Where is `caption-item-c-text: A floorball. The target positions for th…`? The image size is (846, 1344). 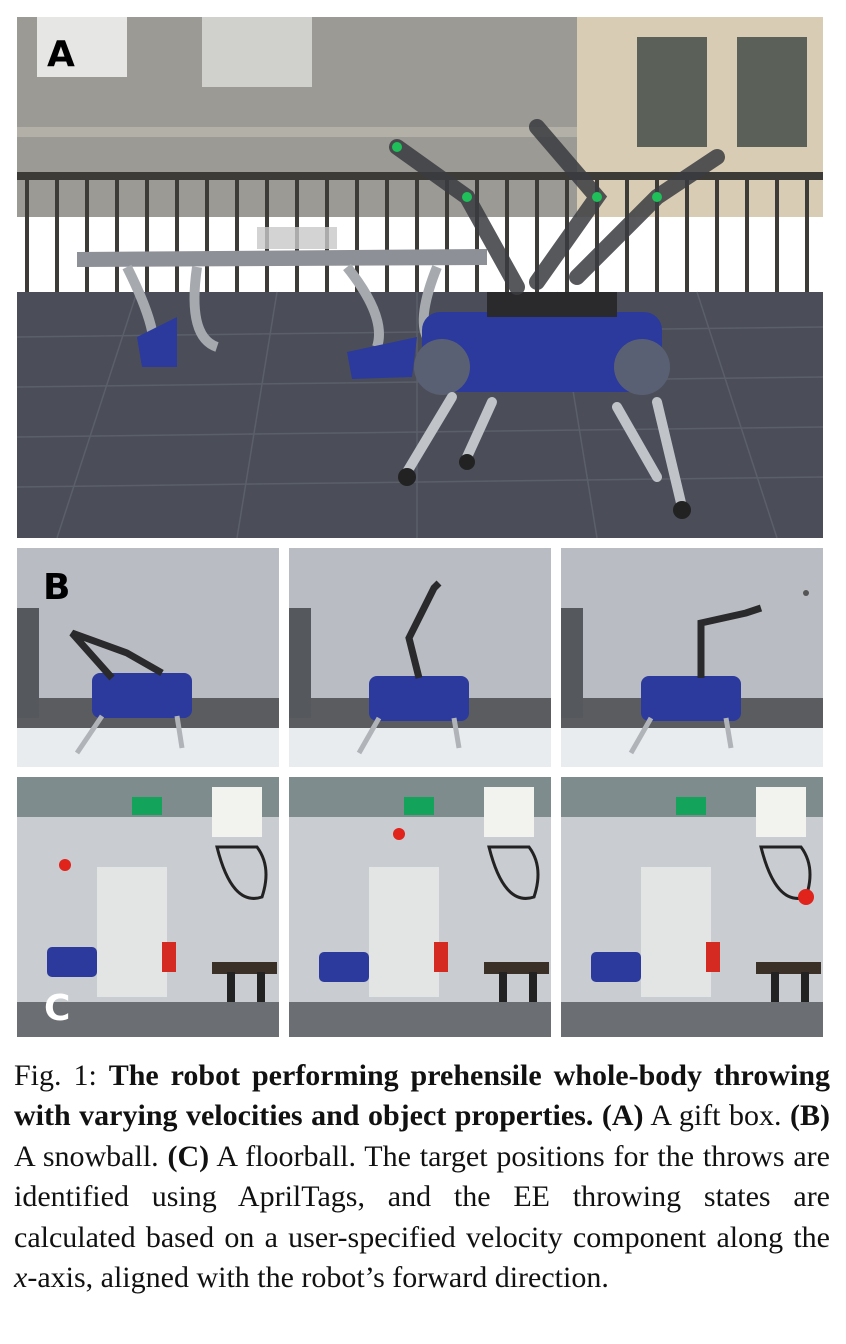
caption-item-c-text: A floorball. The target positions for th… is located at coordinates (422, 1196).